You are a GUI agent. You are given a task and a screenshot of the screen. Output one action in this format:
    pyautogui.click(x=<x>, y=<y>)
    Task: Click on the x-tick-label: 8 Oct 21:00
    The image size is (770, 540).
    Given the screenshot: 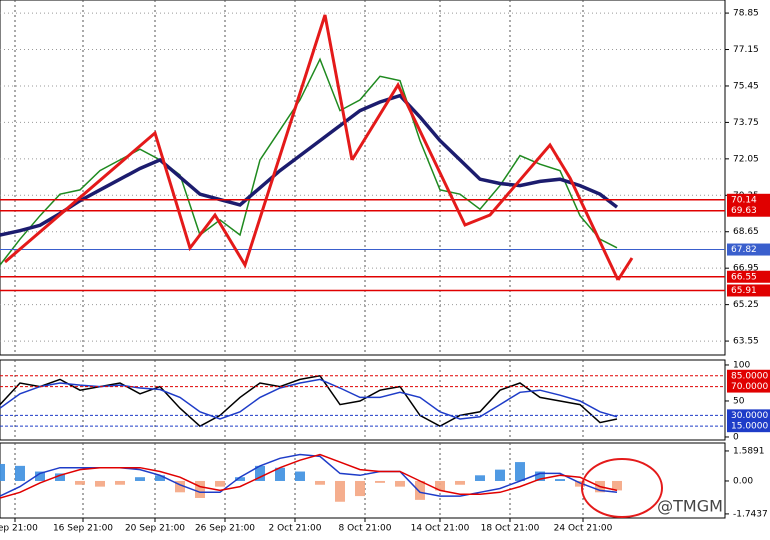 What is the action you would take?
    pyautogui.click(x=365, y=529)
    